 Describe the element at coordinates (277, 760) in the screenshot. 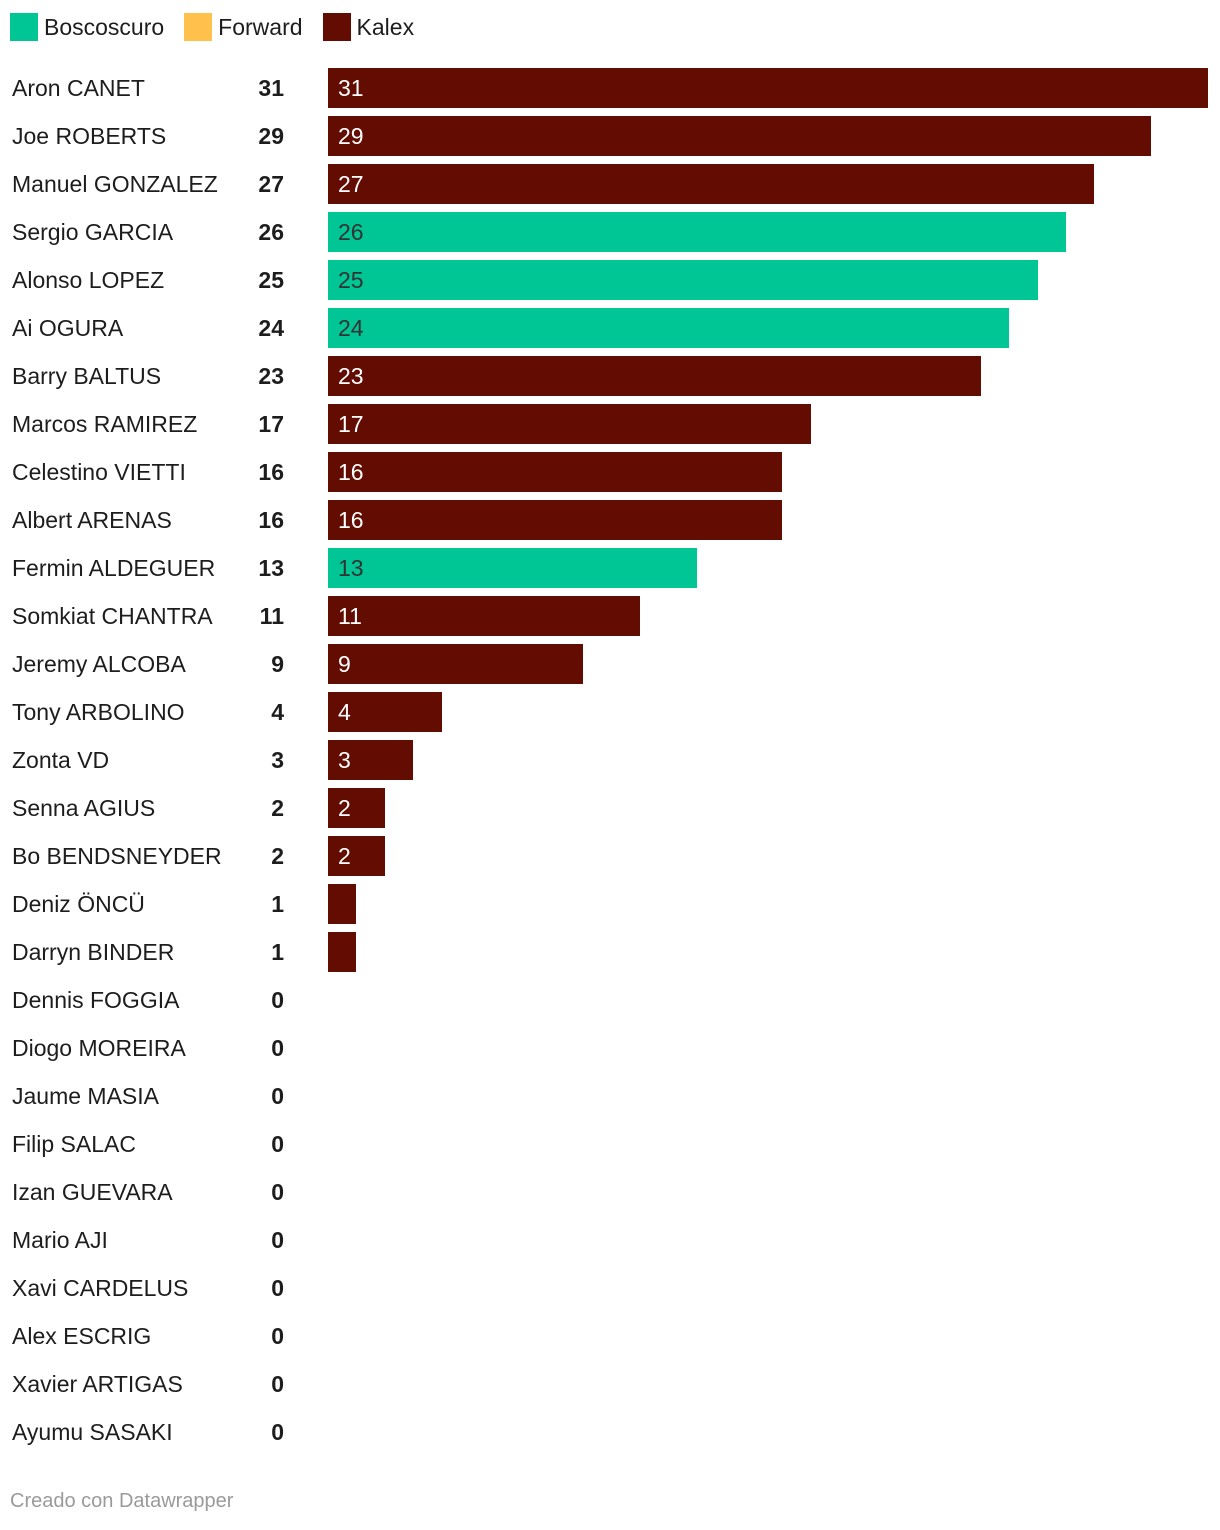

I see `total-value: 3` at that location.